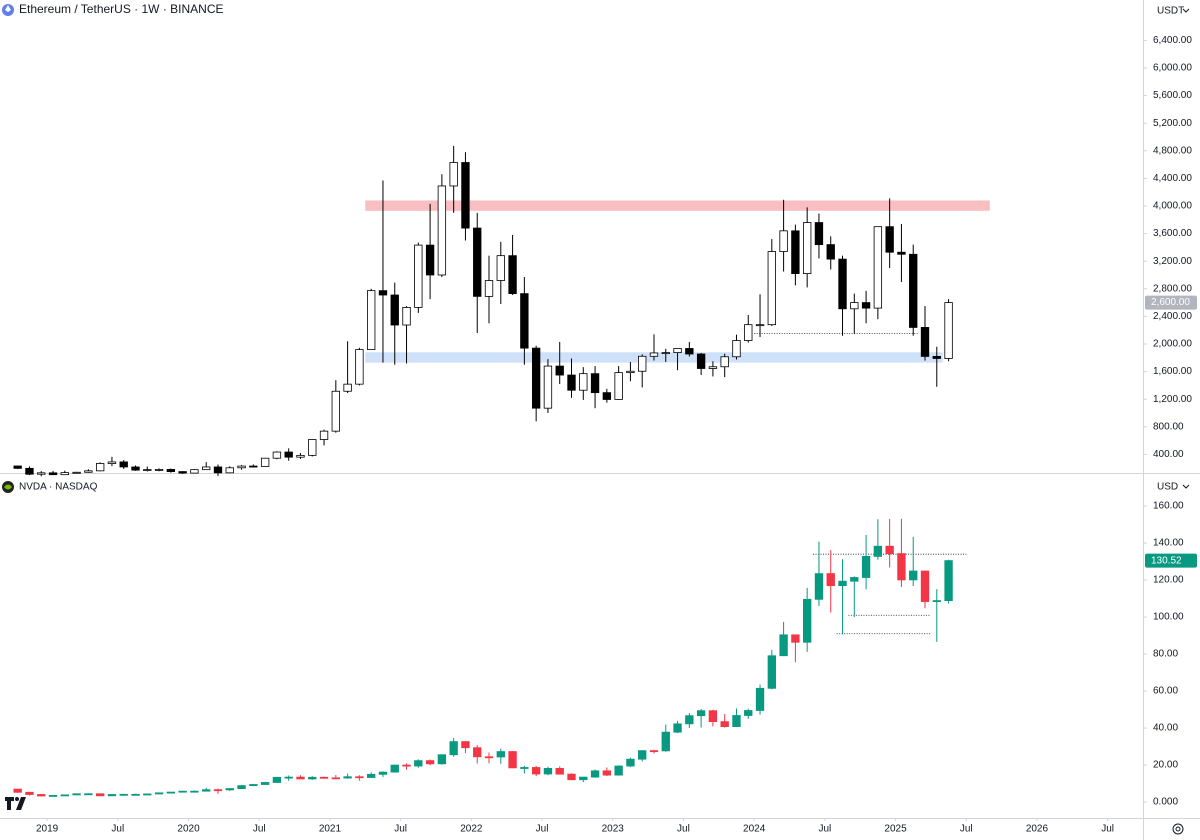  I want to click on x-tick-label: 2026, so click(1037, 829).